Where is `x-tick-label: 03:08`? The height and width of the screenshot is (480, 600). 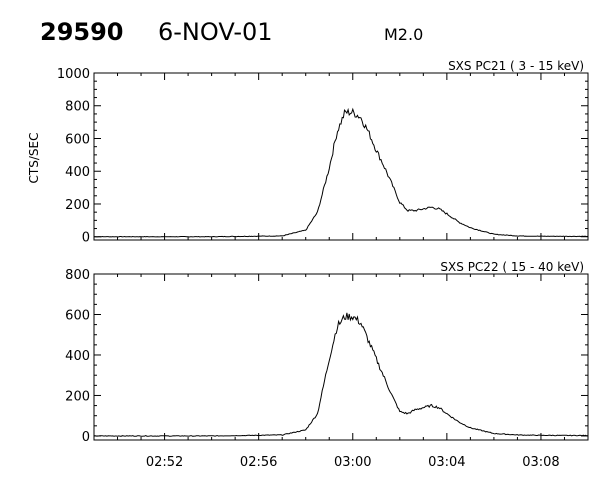
x-tick-label: 03:08 is located at coordinates (540, 462).